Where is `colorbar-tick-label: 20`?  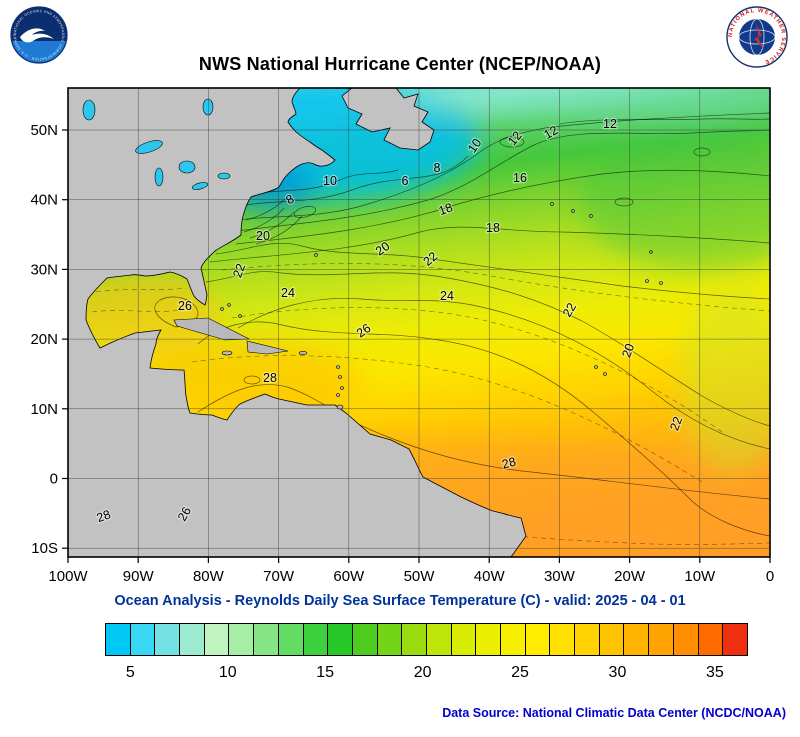
colorbar-tick-label: 20 is located at coordinates (422, 672).